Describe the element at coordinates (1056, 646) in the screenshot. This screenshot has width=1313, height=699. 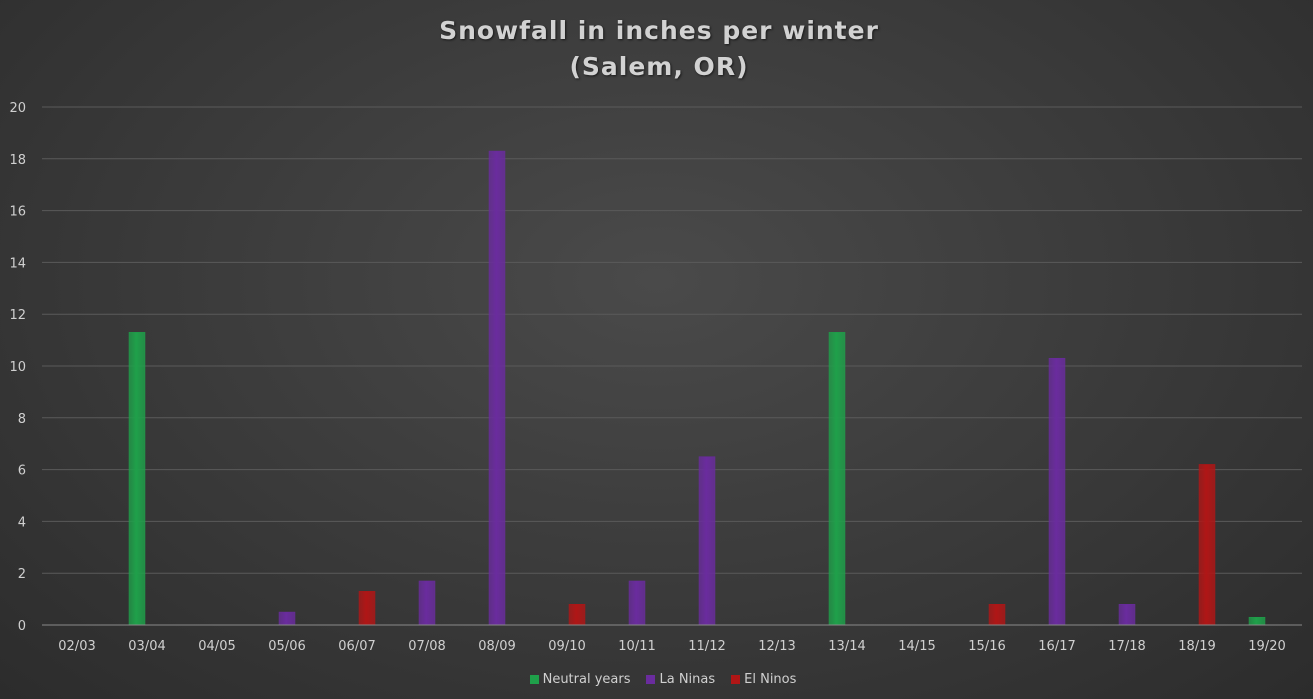
I see `x-tick-label: 16/17` at that location.